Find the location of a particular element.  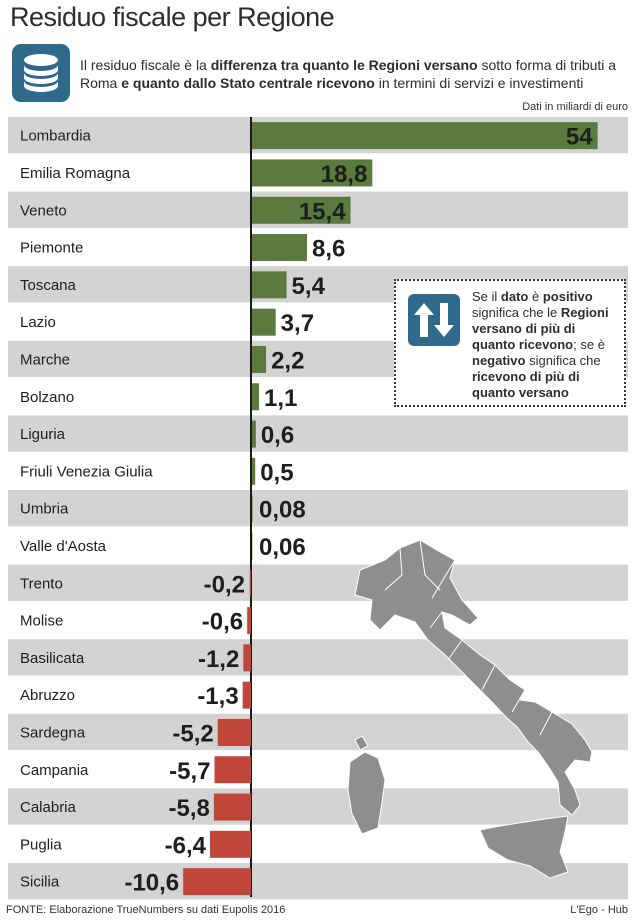

bar-umbria is located at coordinates (252, 509).